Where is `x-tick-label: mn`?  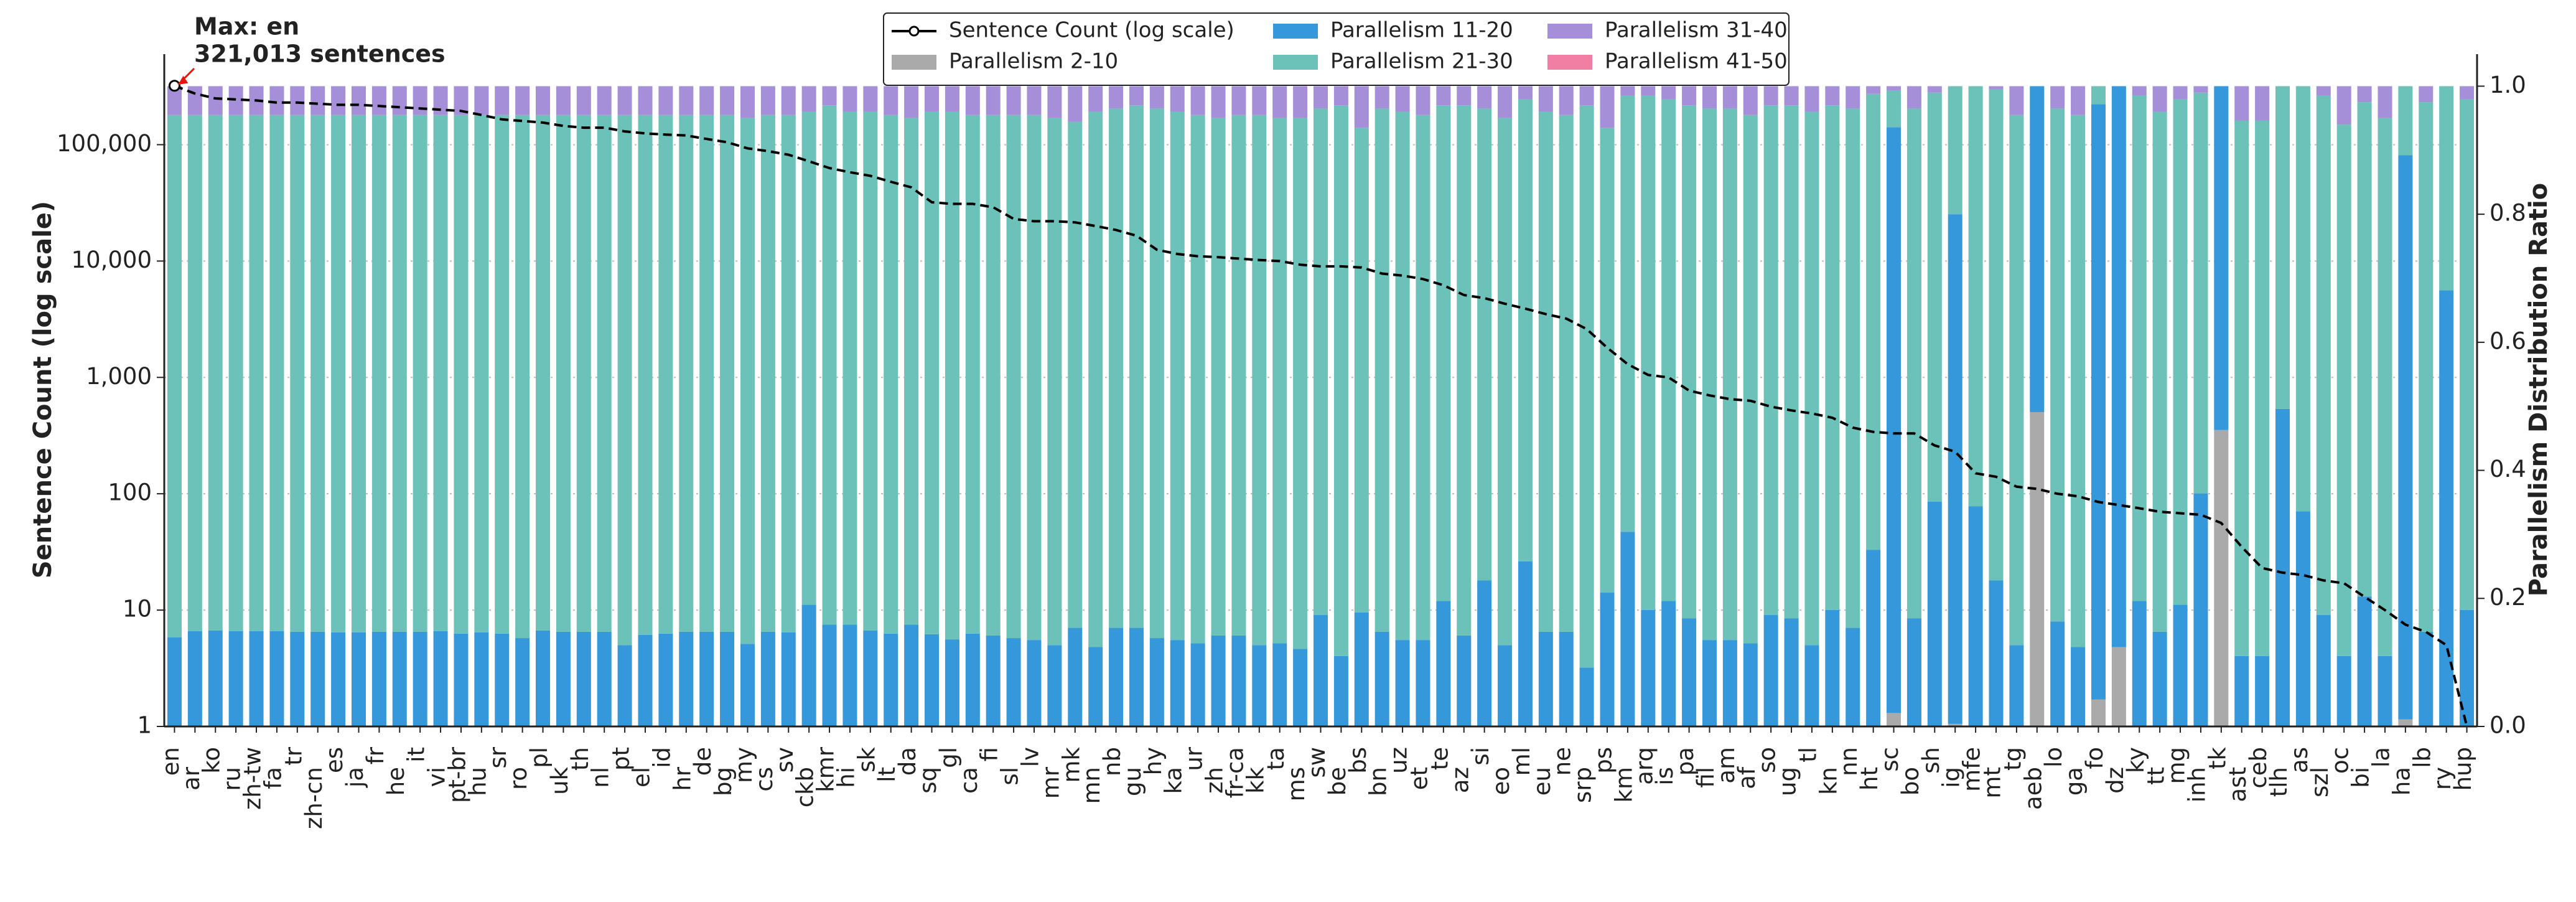
x-tick-label: mn is located at coordinates (1091, 785).